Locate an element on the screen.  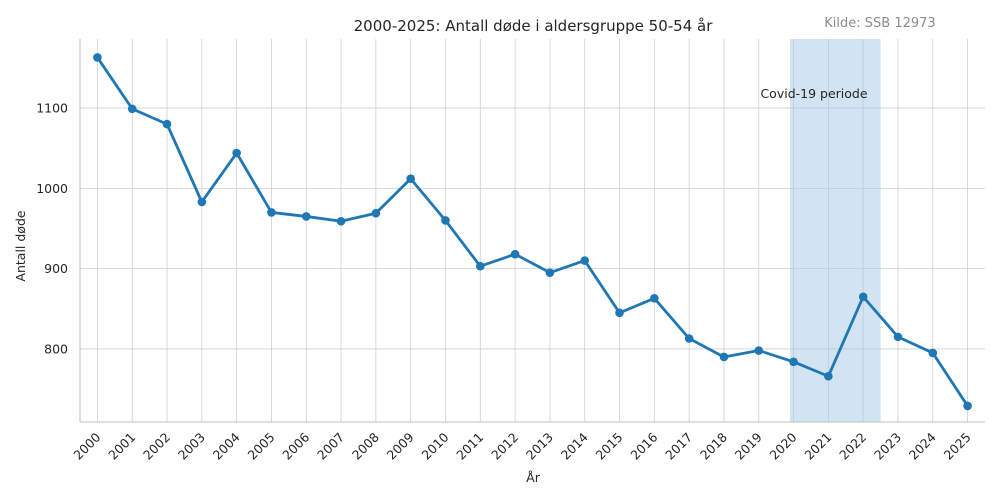
x-tick-label-2001: 2001 is located at coordinates (121, 446).